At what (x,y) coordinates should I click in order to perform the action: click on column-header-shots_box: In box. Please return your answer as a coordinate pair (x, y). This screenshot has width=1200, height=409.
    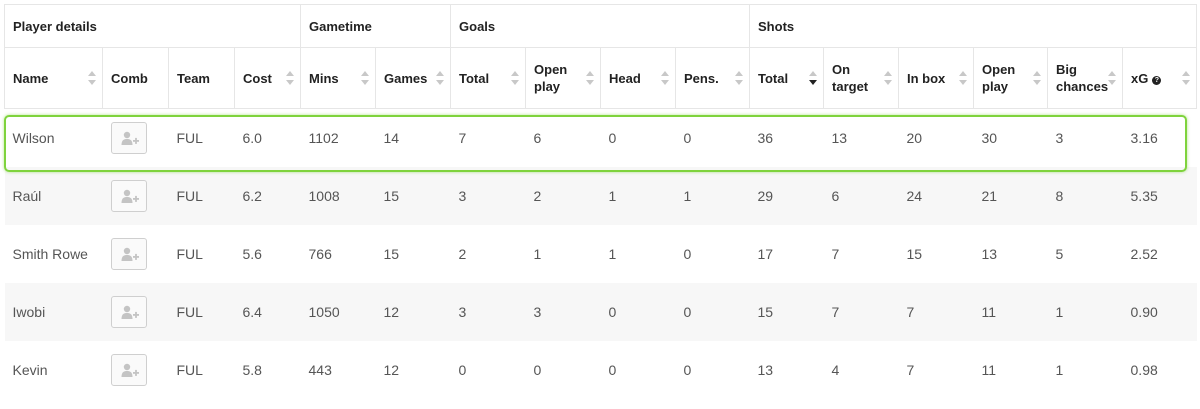
    Looking at the image, I should click on (936, 78).